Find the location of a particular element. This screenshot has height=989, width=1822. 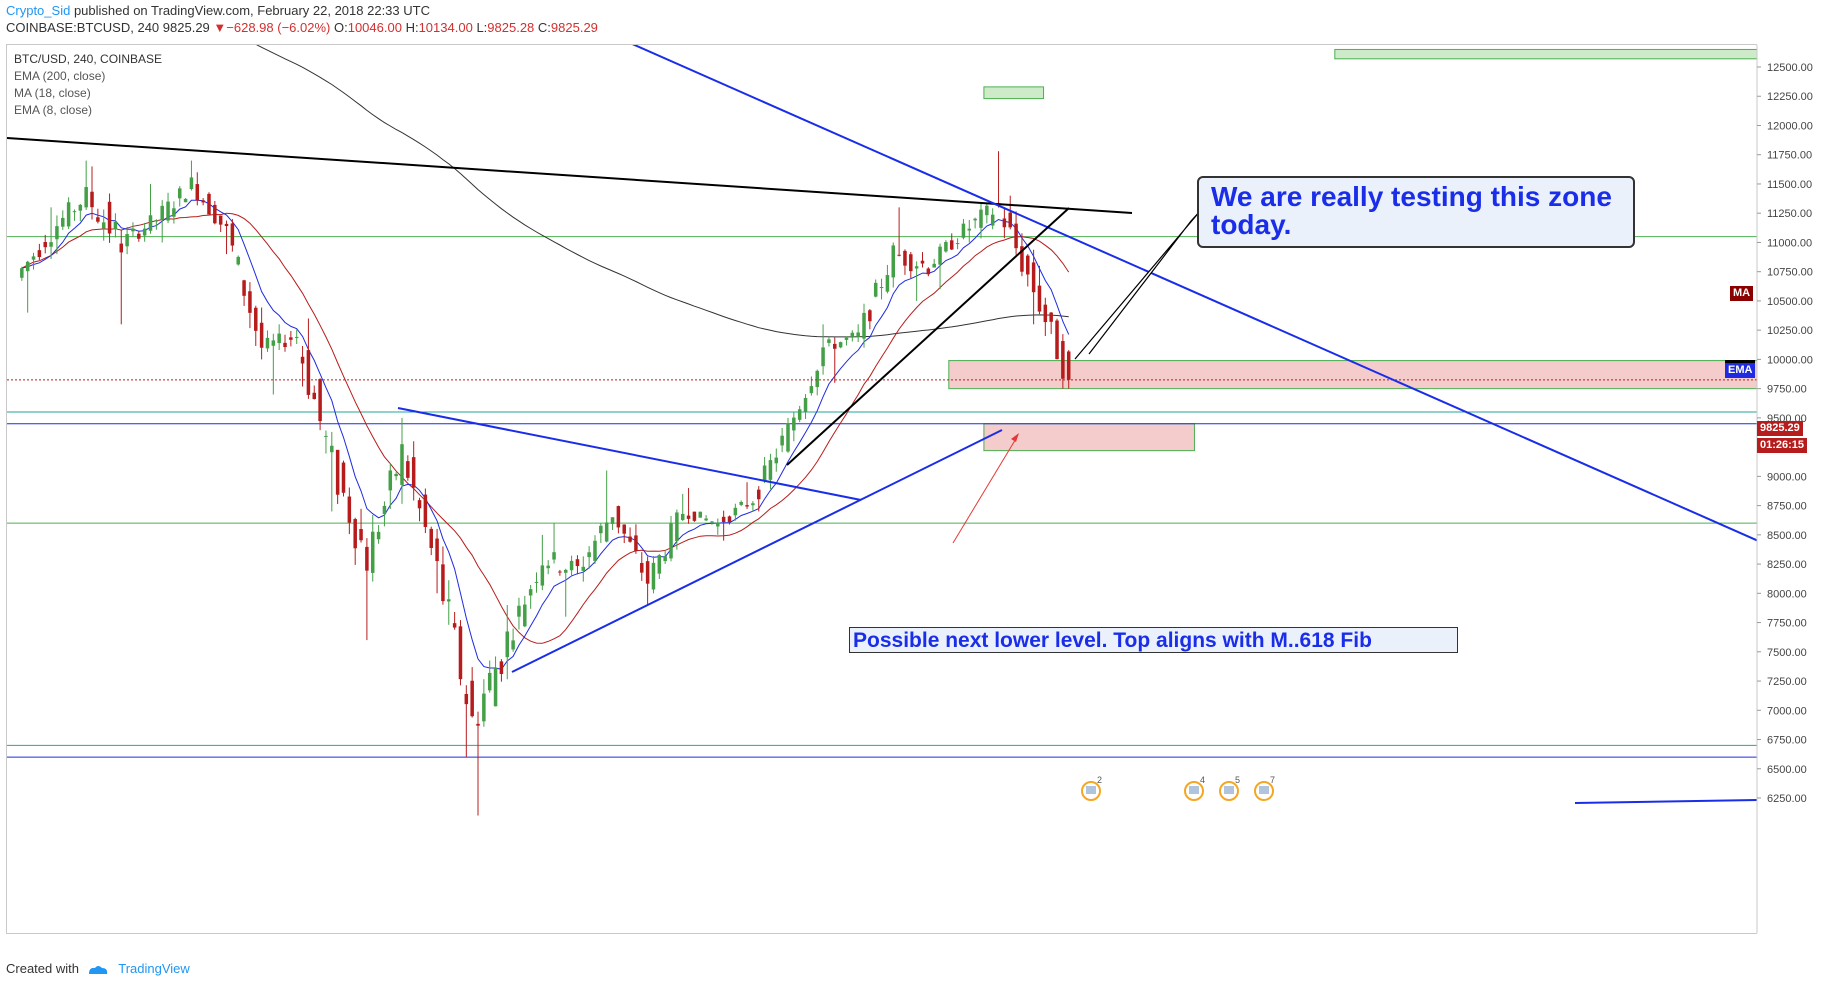

close-label: C: is located at coordinates (544, 27).